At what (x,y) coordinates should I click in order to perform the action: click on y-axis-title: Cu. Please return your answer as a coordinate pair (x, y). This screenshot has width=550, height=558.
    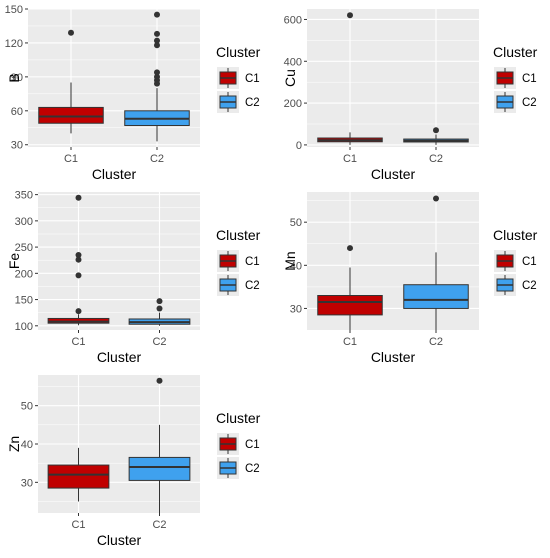
    Looking at the image, I should click on (290, 78).